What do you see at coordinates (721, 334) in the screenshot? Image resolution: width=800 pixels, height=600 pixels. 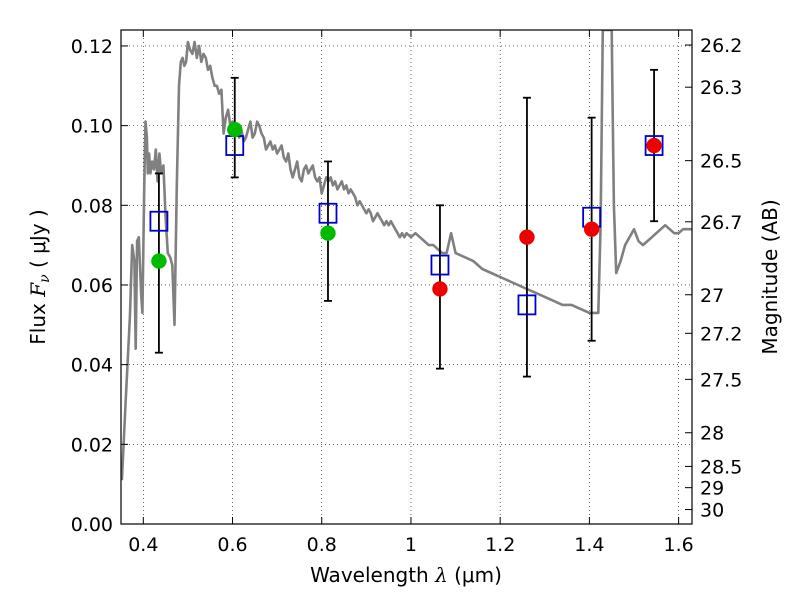 I see `magnitude-tick-label: 27.2` at bounding box center [721, 334].